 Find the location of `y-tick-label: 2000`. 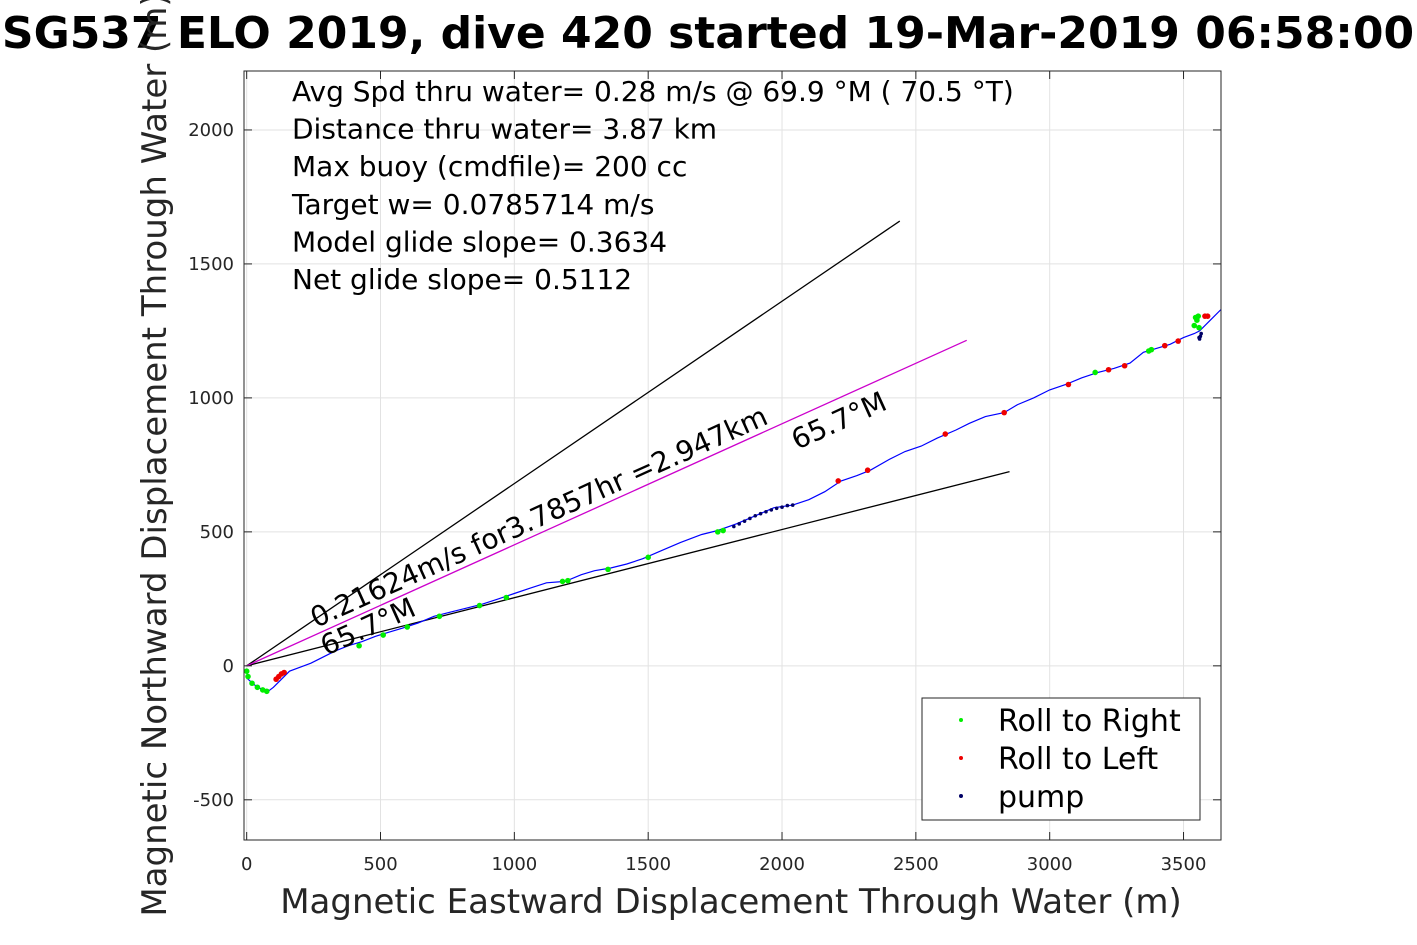

y-tick-label: 2000 is located at coordinates (211, 130).